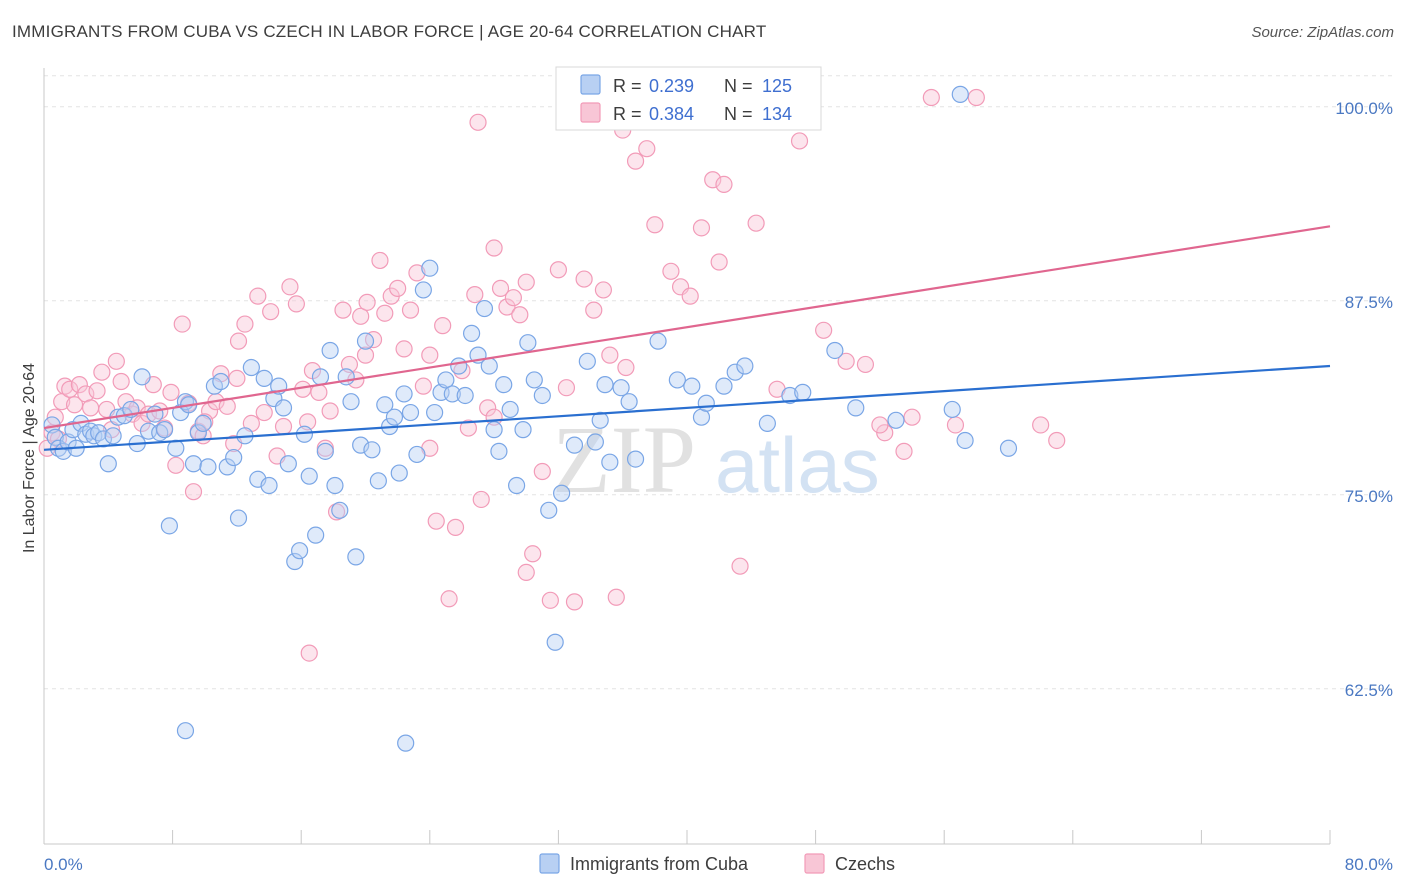 The height and width of the screenshot is (892, 1406). I want to click on legend-n-value-cuba: 125, so click(777, 86).